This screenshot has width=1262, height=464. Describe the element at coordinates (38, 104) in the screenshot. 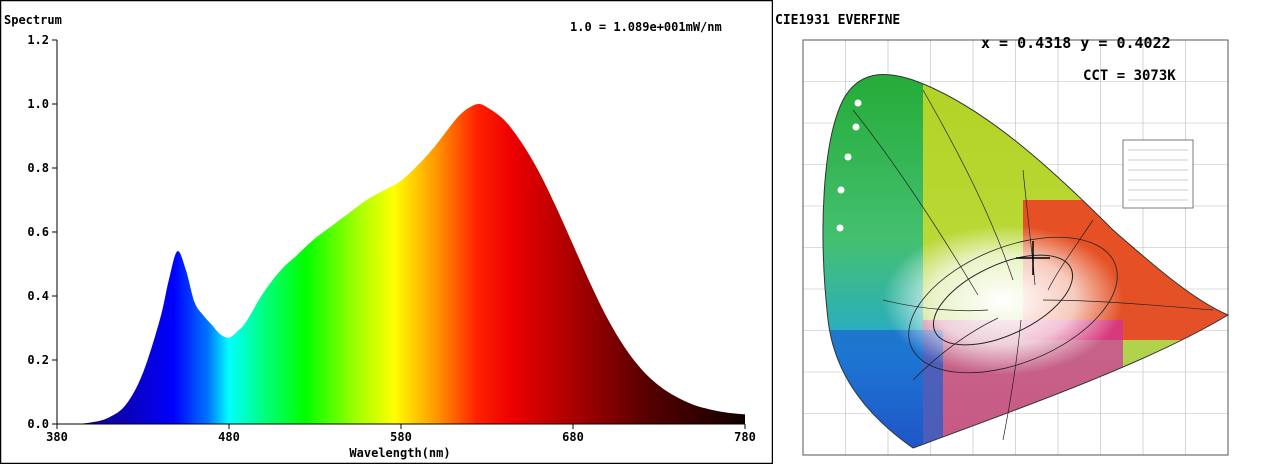

I see `y-tick-label: 1.0` at that location.